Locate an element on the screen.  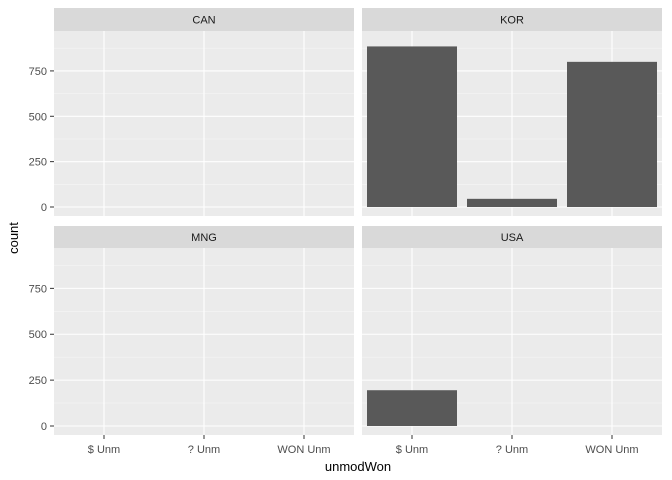
facet-strip-label: USA is located at coordinates (512, 238).